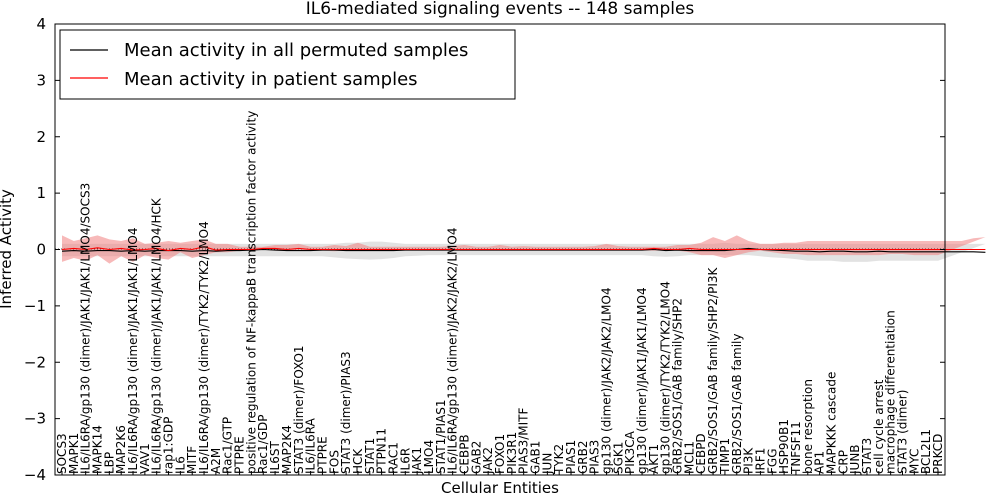 This screenshot has width=1000, height=500. I want to click on y-tick-label: 4, so click(41, 24).